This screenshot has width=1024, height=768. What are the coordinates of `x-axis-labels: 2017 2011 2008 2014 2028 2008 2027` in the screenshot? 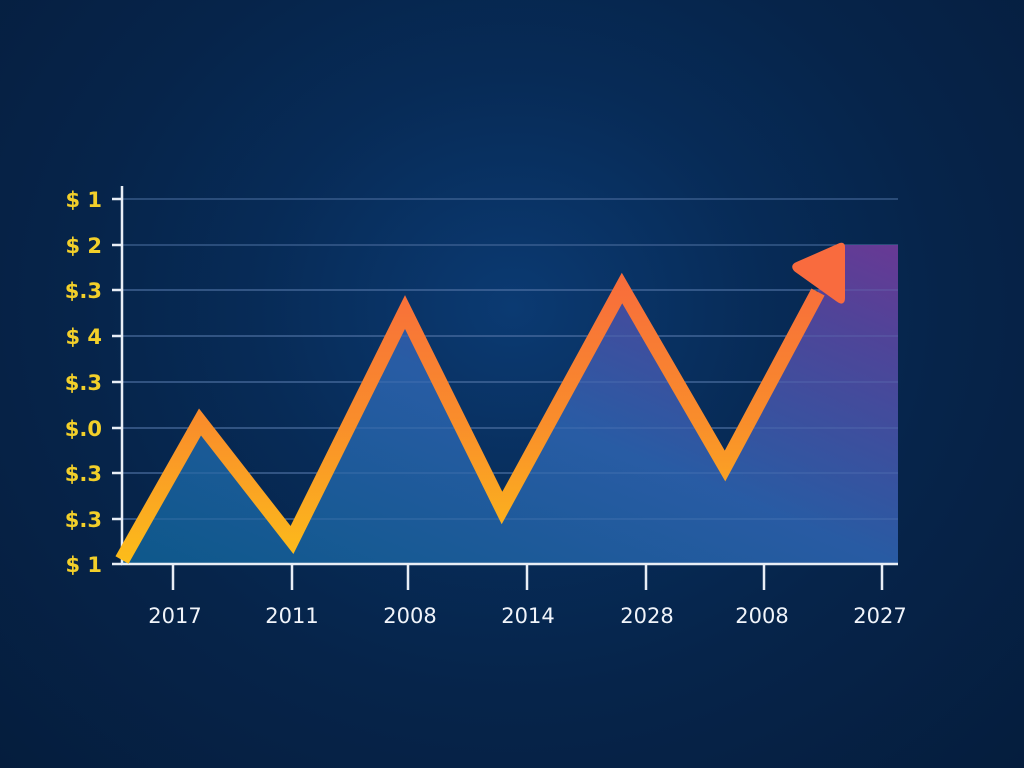 It's located at (527, 616).